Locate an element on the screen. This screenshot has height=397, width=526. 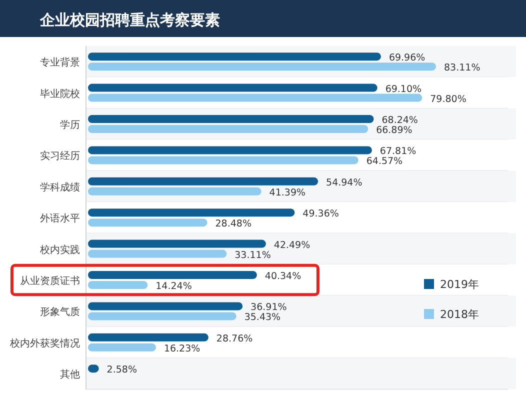
y-tick-label: 校内外获奖情况 is located at coordinates (44, 343).